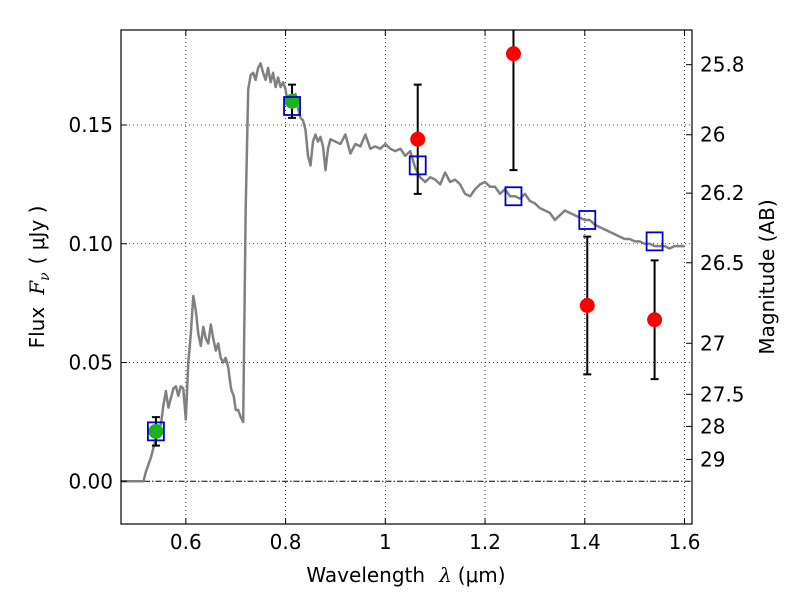 This screenshot has width=800, height=600. What do you see at coordinates (712, 459) in the screenshot?
I see `magnitude-tick-label: 29` at bounding box center [712, 459].